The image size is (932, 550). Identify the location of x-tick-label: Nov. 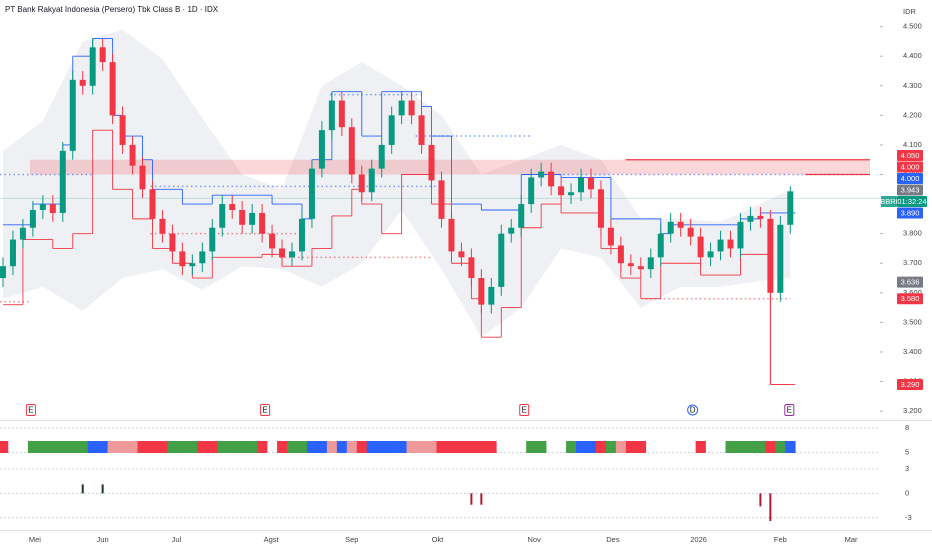
(535, 539).